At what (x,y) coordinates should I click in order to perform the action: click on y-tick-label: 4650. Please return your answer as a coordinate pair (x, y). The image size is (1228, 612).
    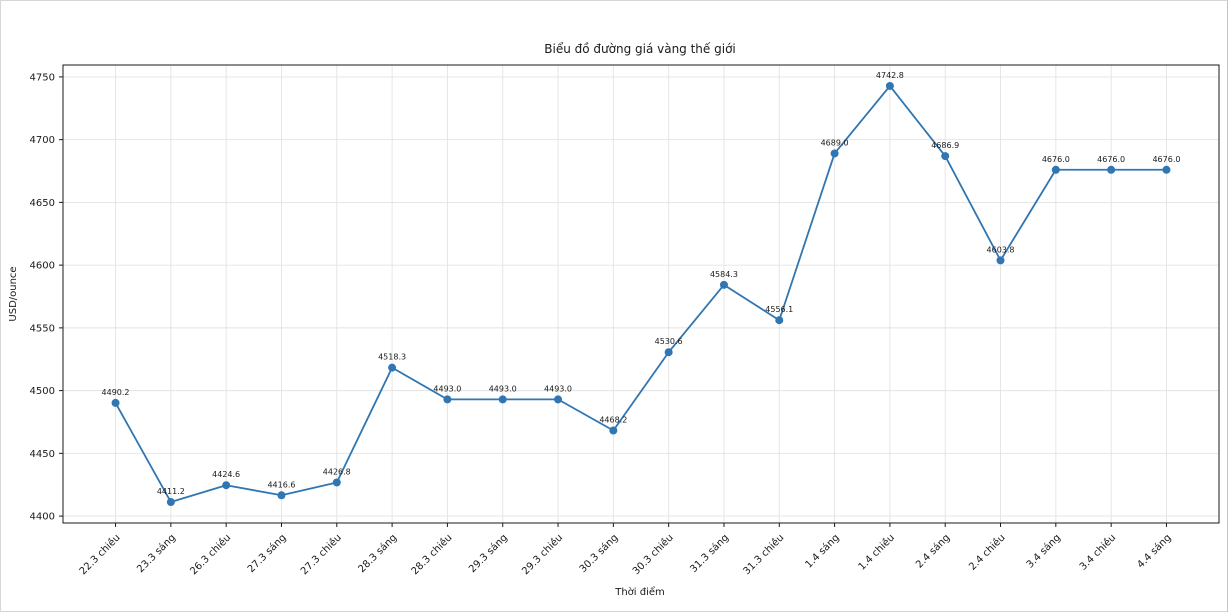
    Looking at the image, I should click on (42, 203).